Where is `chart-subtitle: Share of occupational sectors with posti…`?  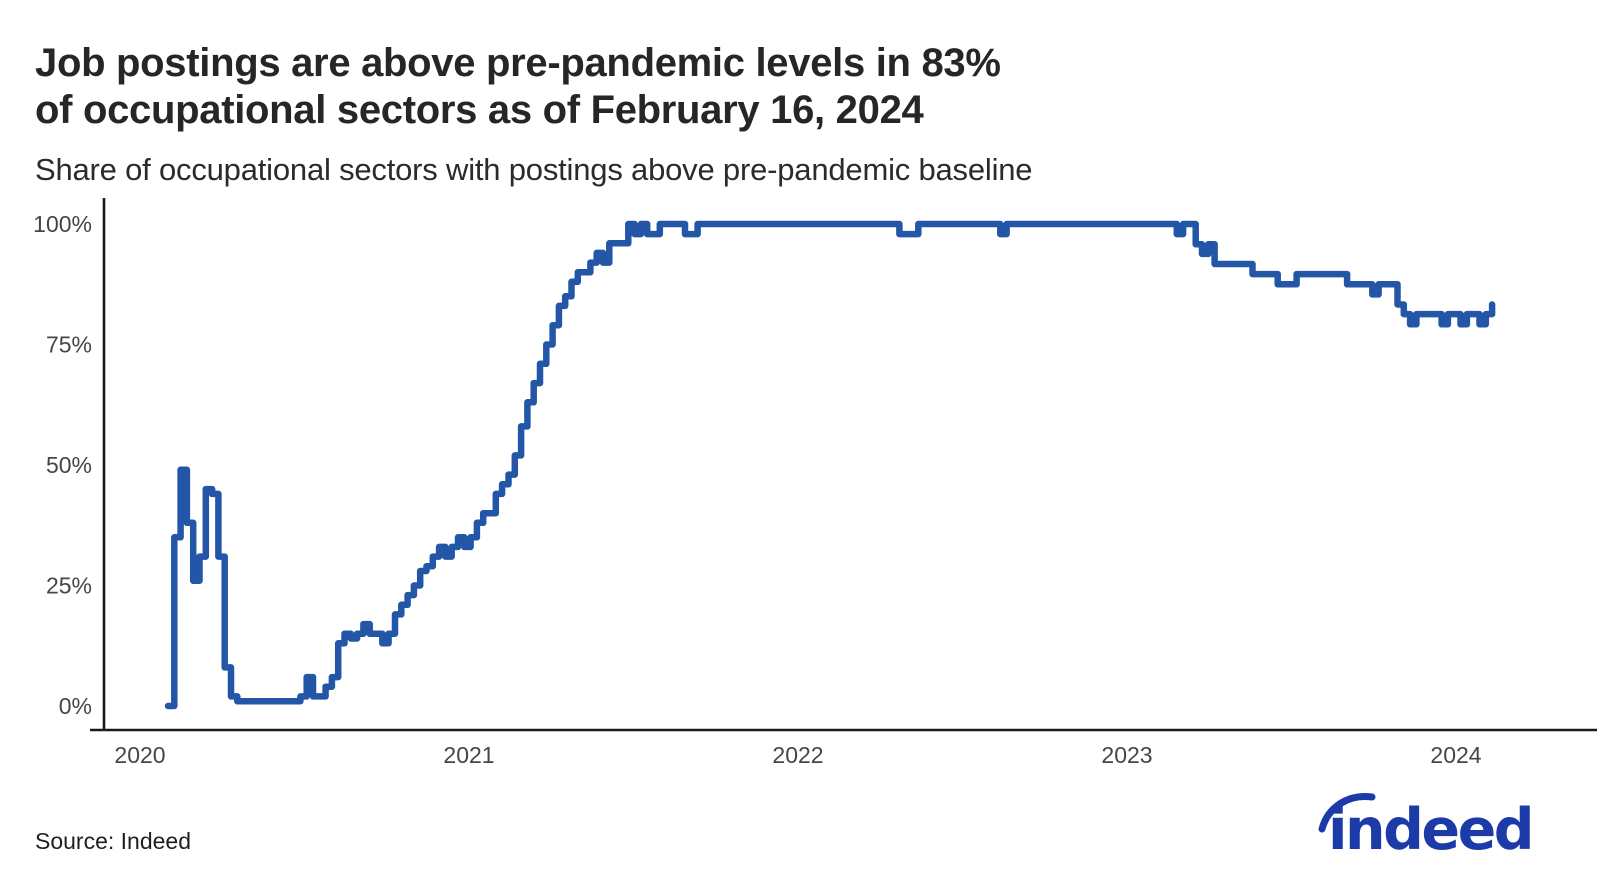 chart-subtitle: Share of occupational sectors with posti… is located at coordinates (534, 169).